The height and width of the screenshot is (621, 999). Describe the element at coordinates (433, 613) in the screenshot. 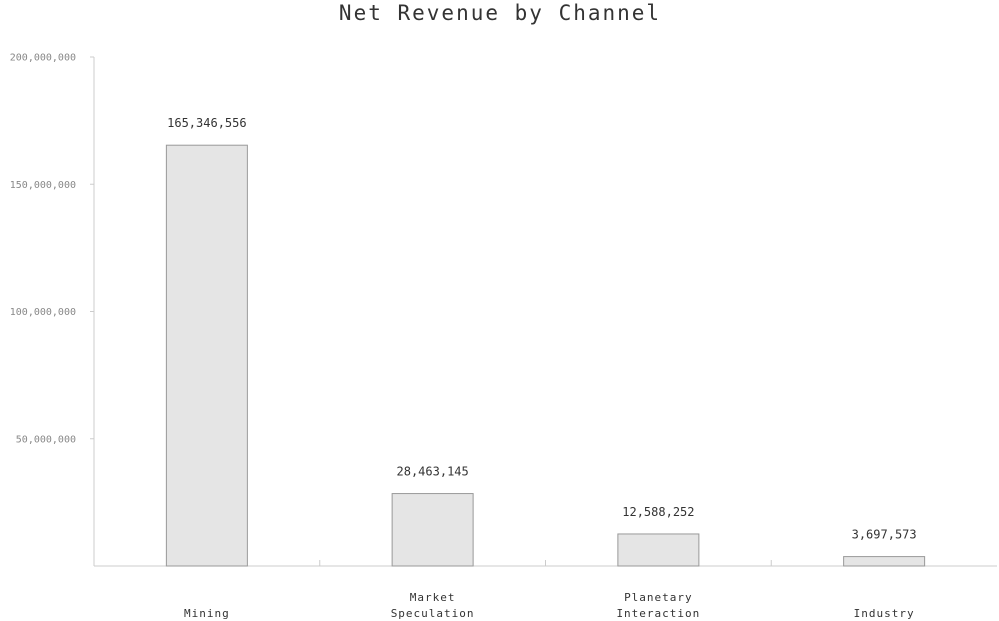

I see `x-tick-label-line: Speculation` at that location.